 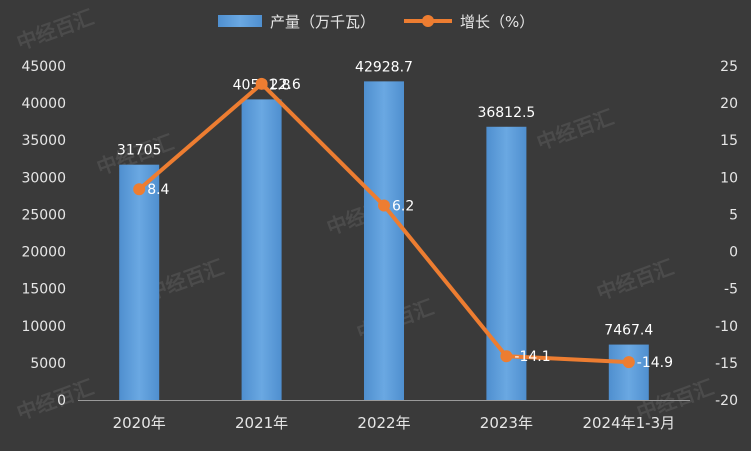 What do you see at coordinates (48, 364) in the screenshot?
I see `y-left-tick-label: 5000` at bounding box center [48, 364].